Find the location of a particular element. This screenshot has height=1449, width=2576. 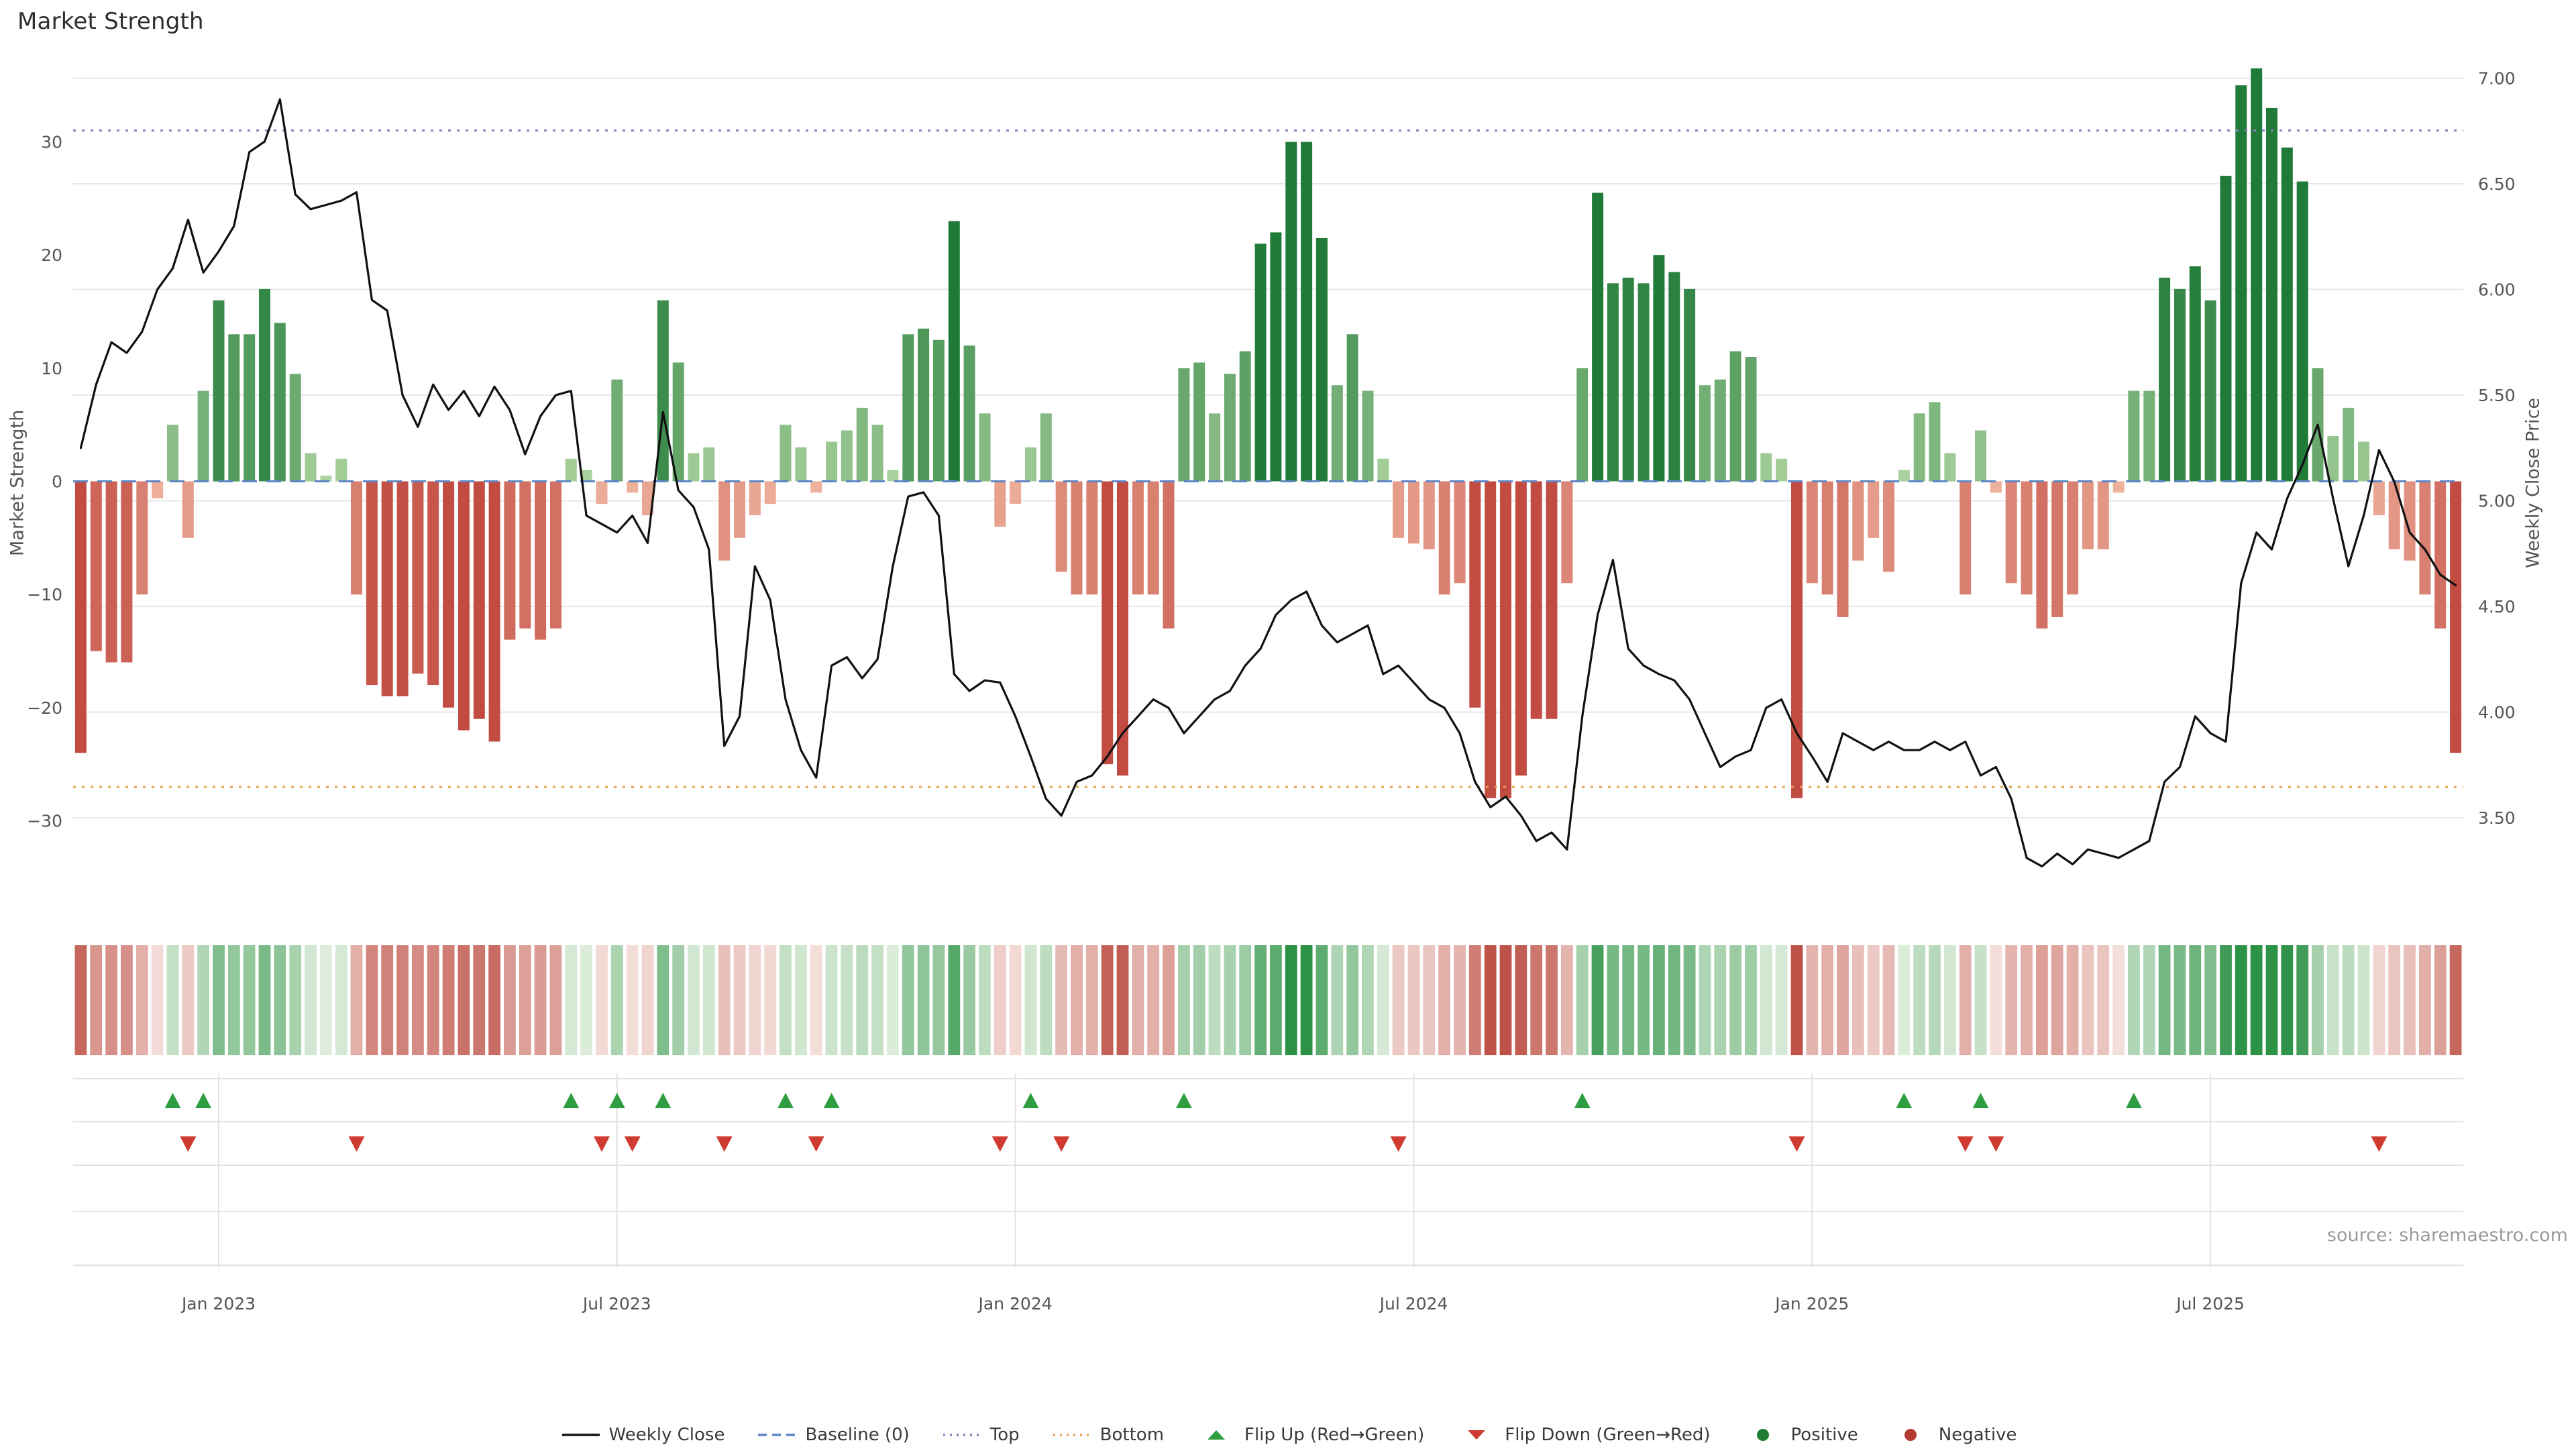

legend-label: Top is located at coordinates (1004, 1435).